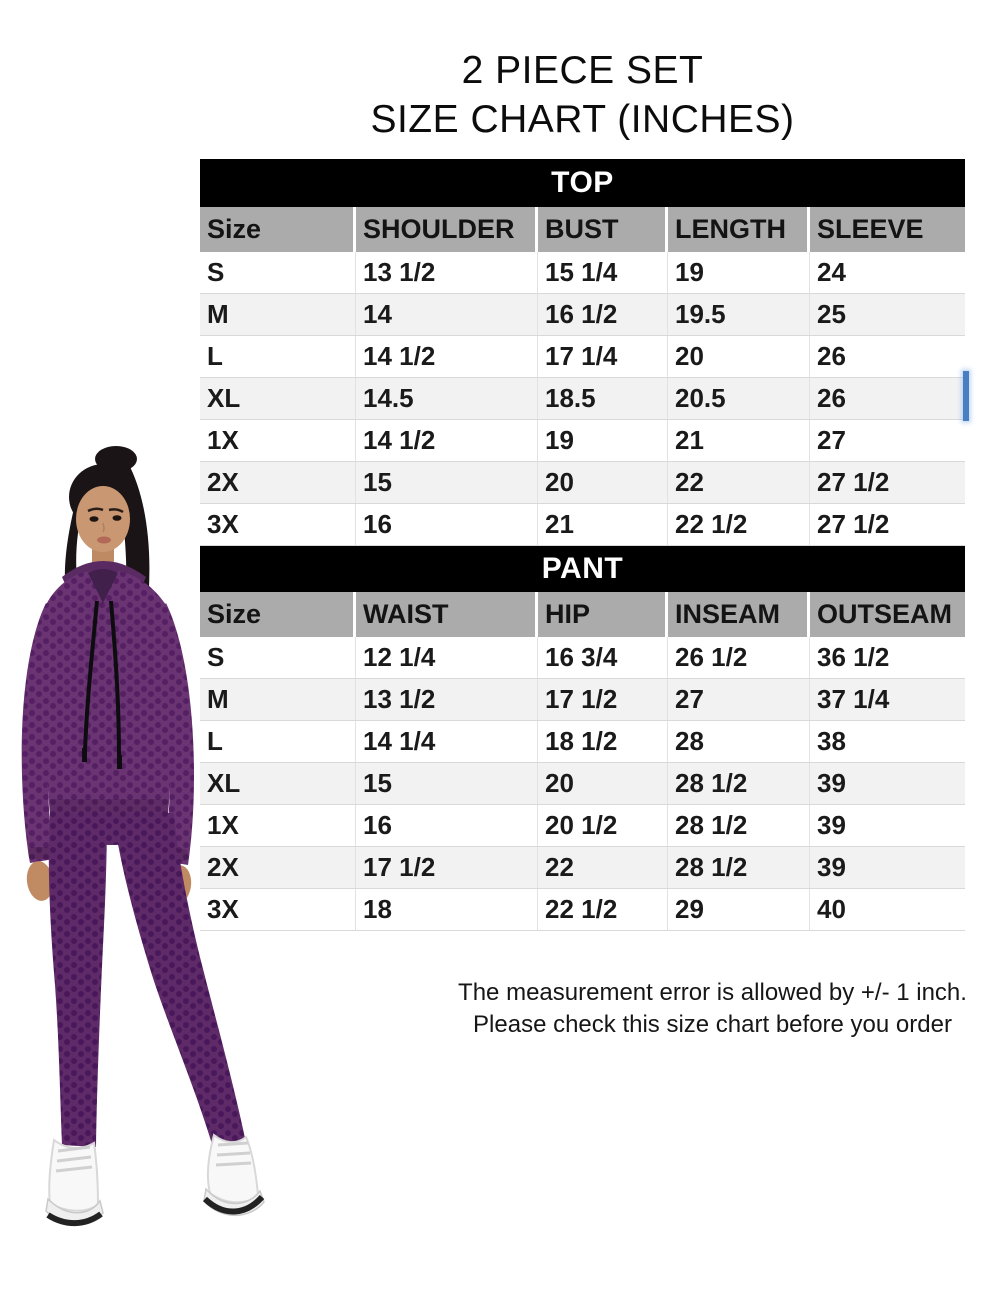 This screenshot has width=1000, height=1300. I want to click on size-row-1x: 1X 14 1/2 19 21 27, so click(582, 441).